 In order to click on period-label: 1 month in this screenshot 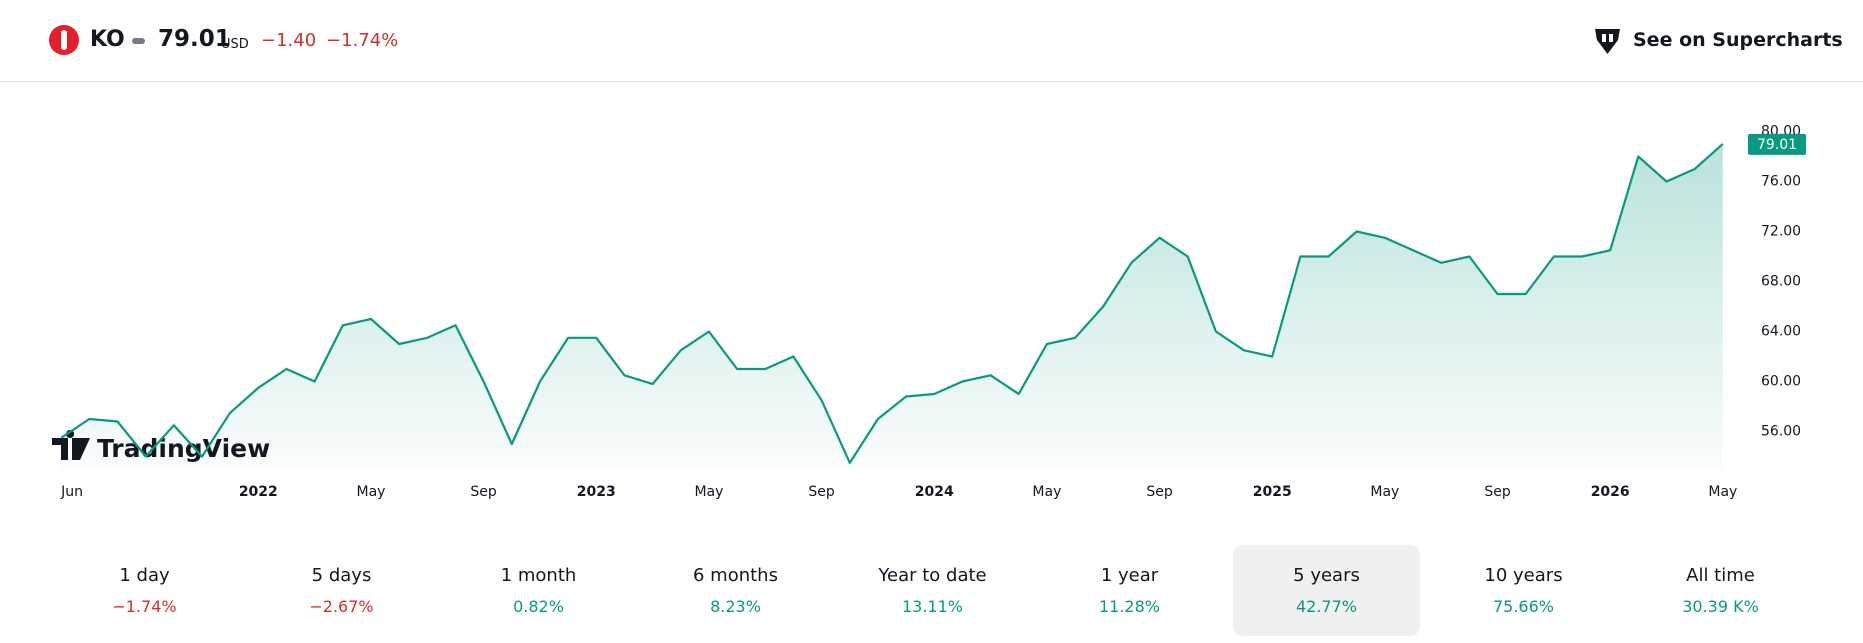, I will do `click(538, 575)`.